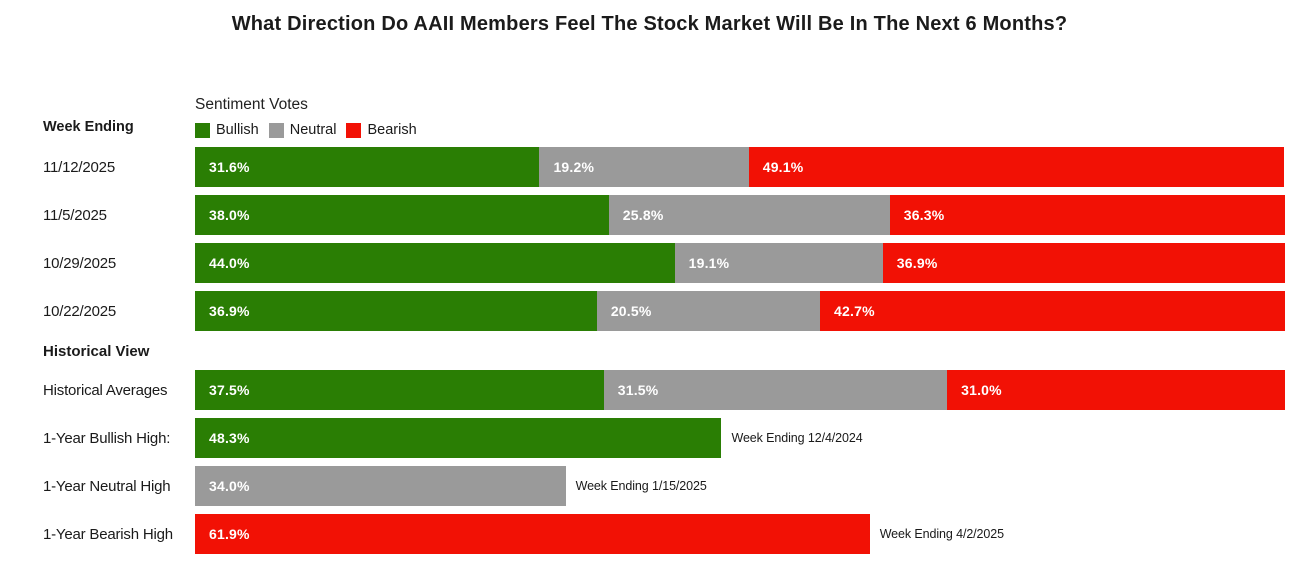  Describe the element at coordinates (392, 130) in the screenshot. I see `legend-item-label: Bearish` at that location.